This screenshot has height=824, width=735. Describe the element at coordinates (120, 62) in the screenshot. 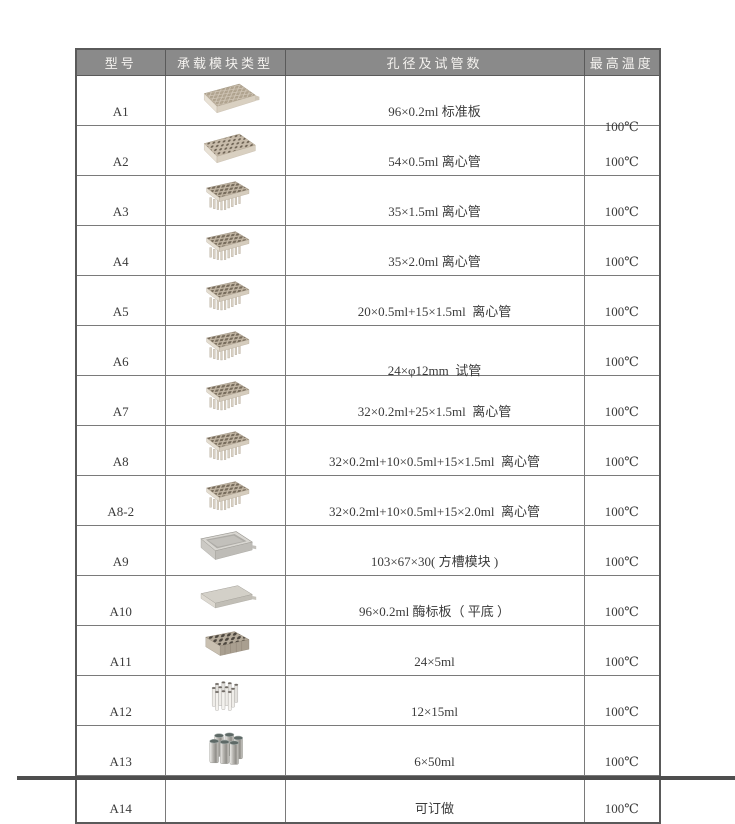

I see `col-header-model: 型号` at that location.